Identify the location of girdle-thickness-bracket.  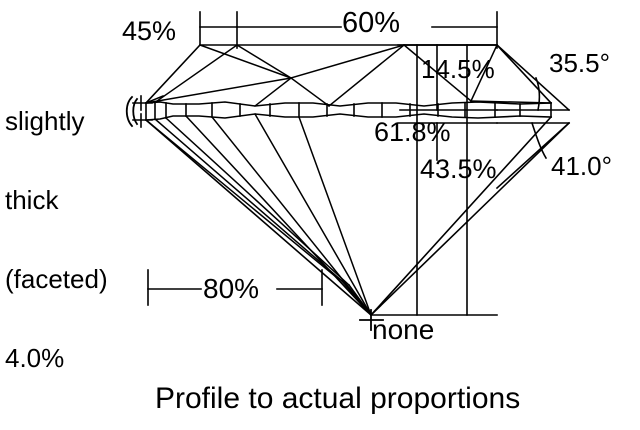
(132, 111).